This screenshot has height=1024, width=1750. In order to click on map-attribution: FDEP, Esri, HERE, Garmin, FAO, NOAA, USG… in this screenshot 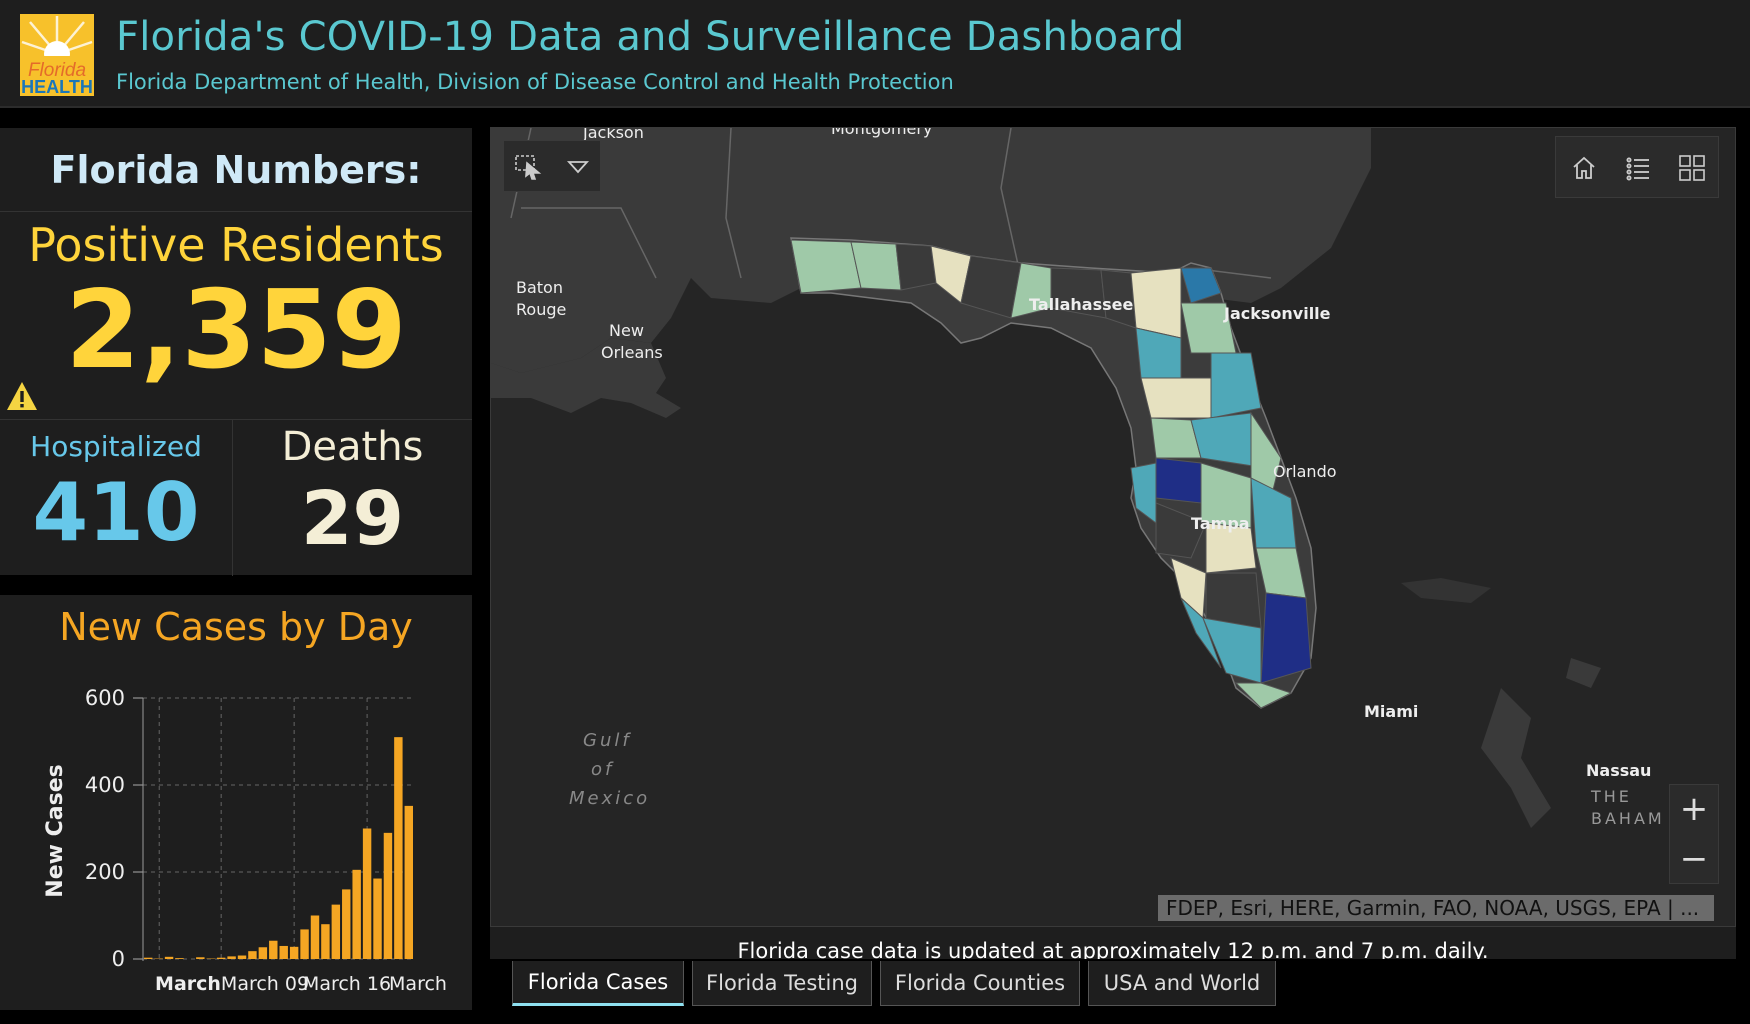, I will do `click(1436, 908)`.